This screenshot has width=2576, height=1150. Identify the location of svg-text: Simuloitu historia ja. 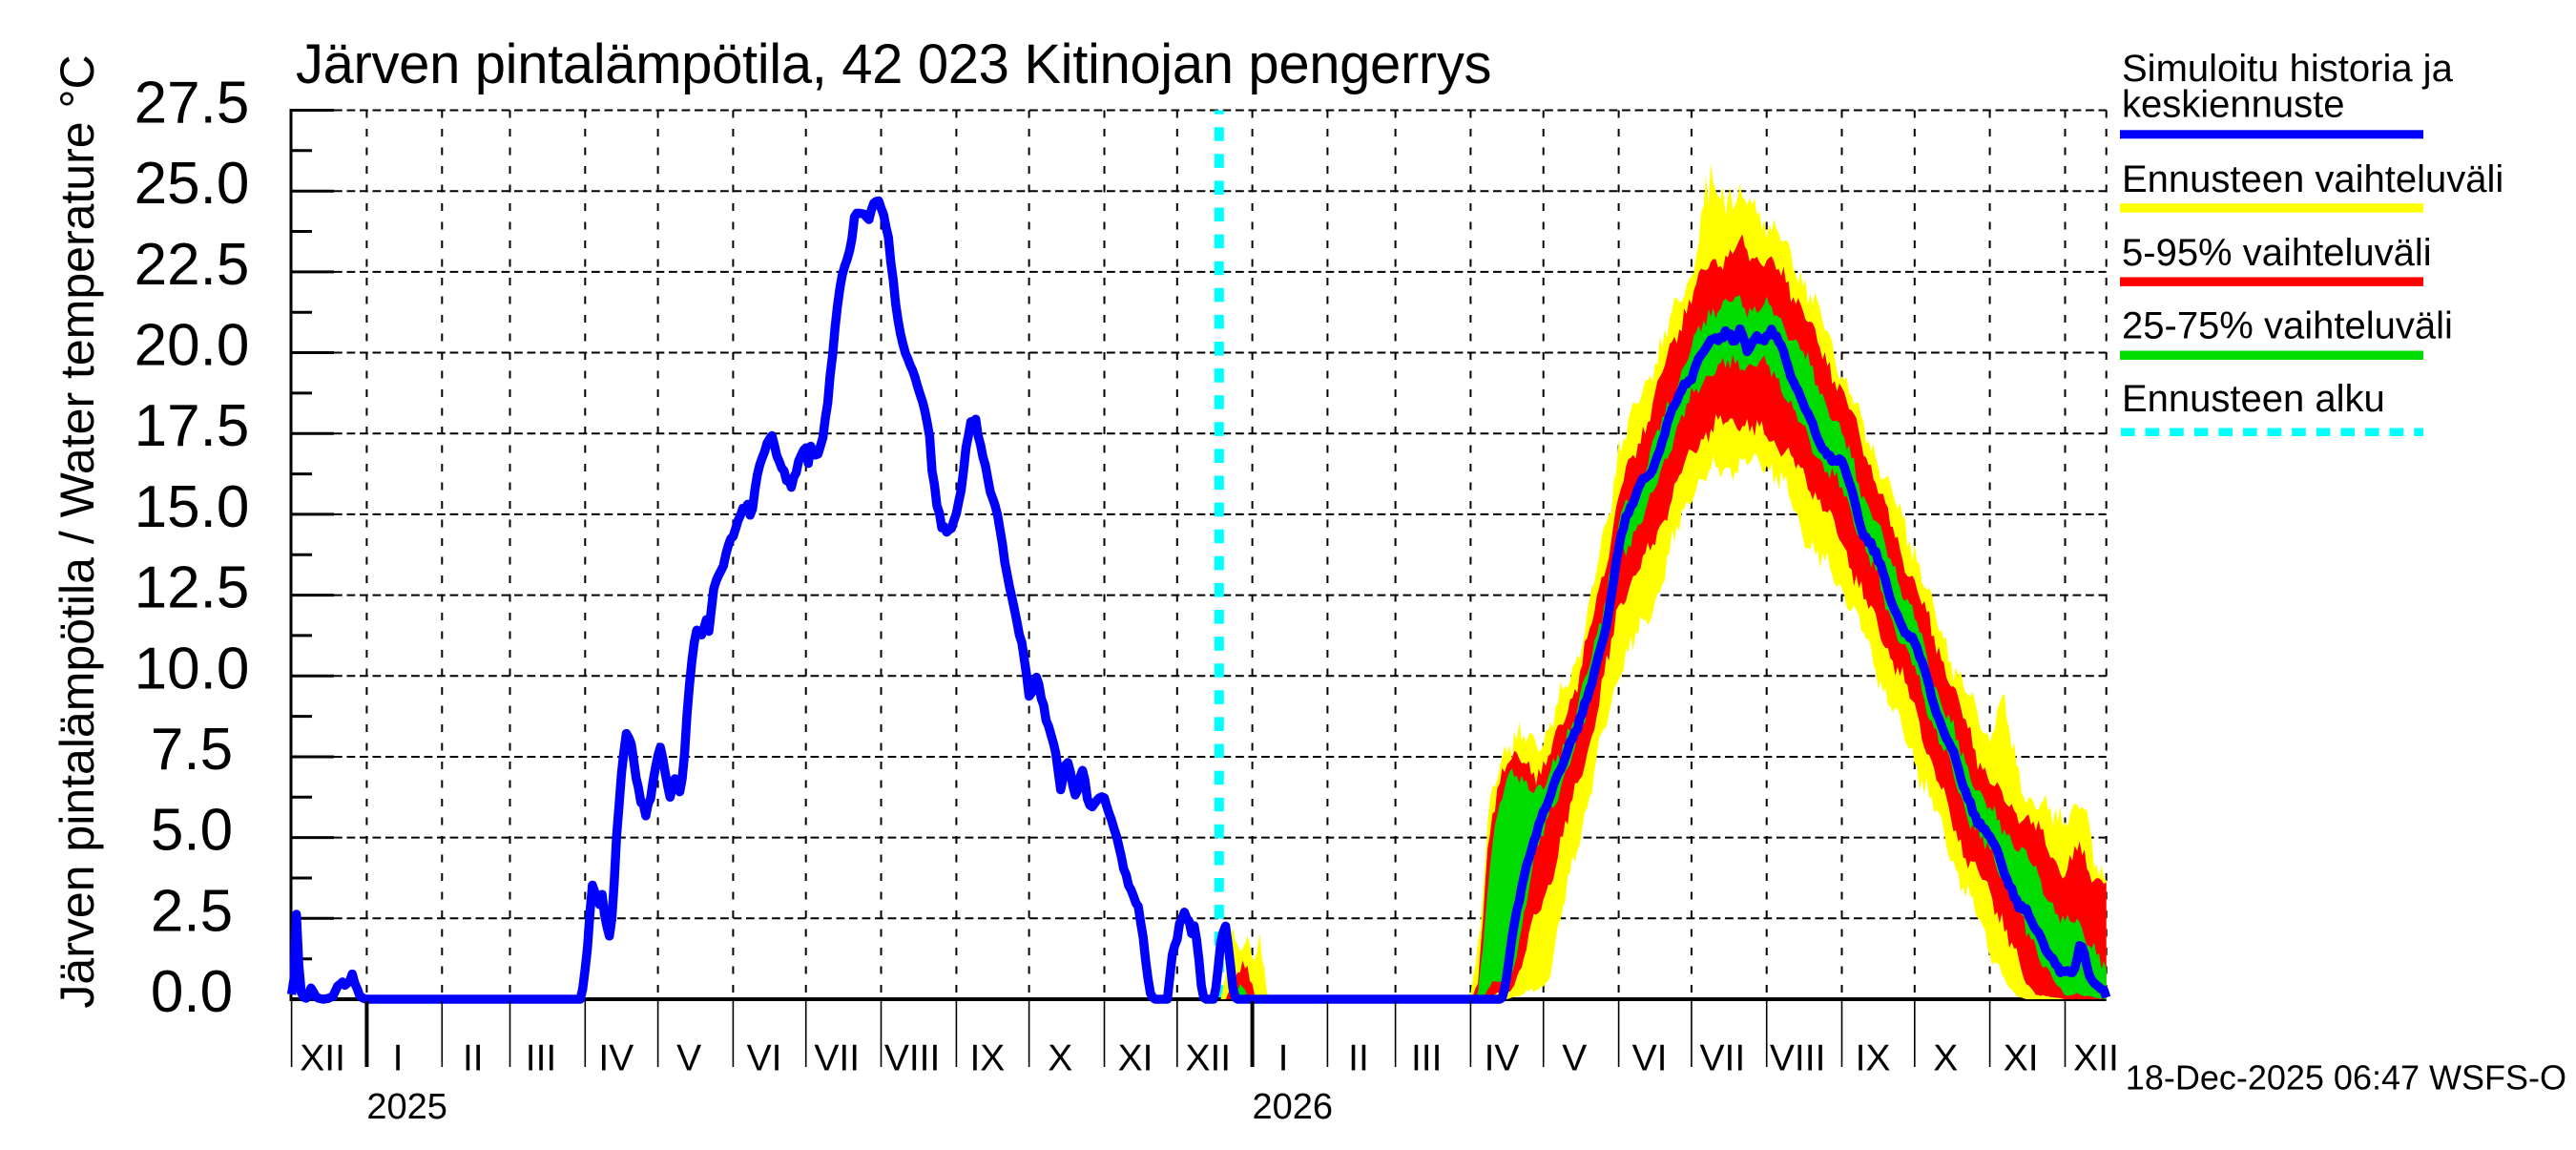
(2288, 69).